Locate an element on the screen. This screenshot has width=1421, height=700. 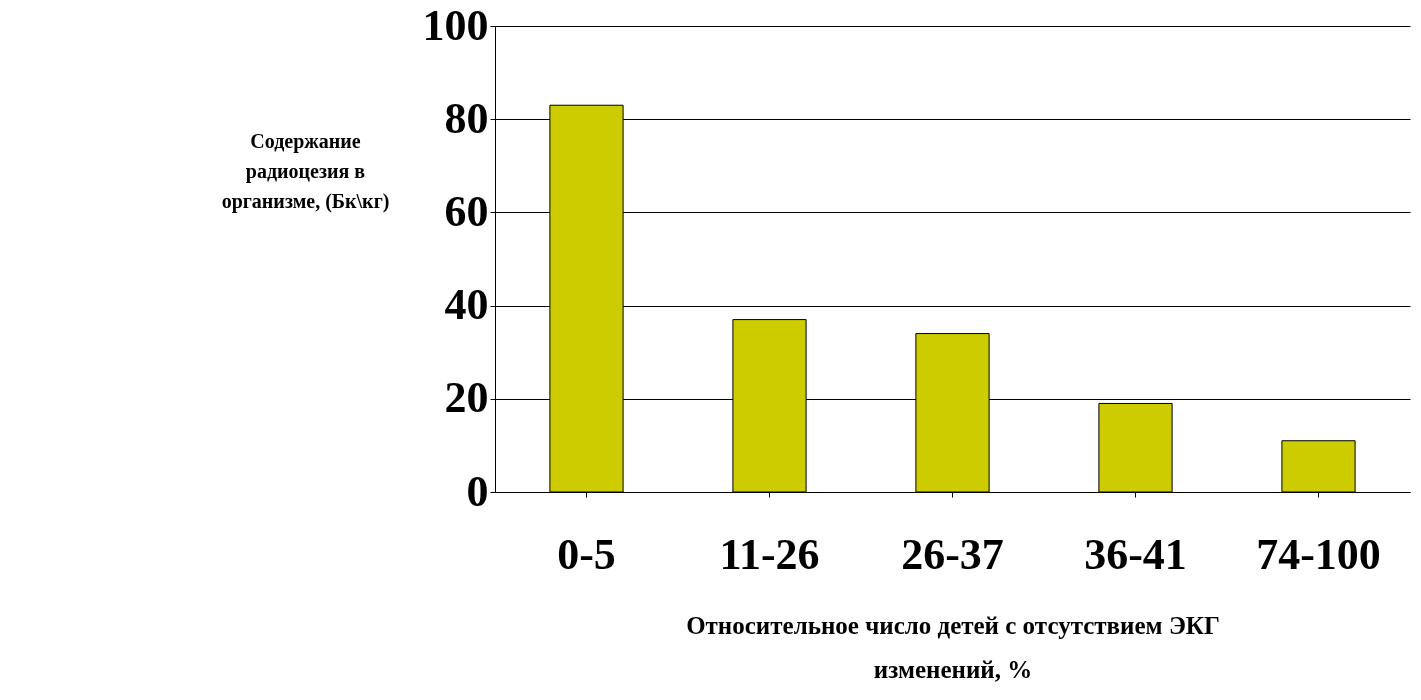
x-tick-label: 74-100 is located at coordinates (1318, 554).